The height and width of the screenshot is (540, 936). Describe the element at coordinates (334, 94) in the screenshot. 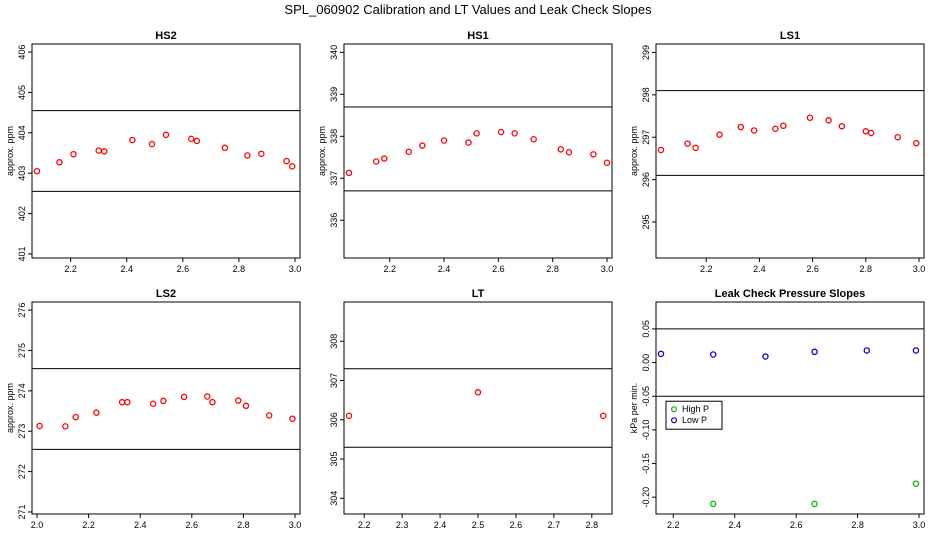

I see `y-tick-label: 339` at that location.